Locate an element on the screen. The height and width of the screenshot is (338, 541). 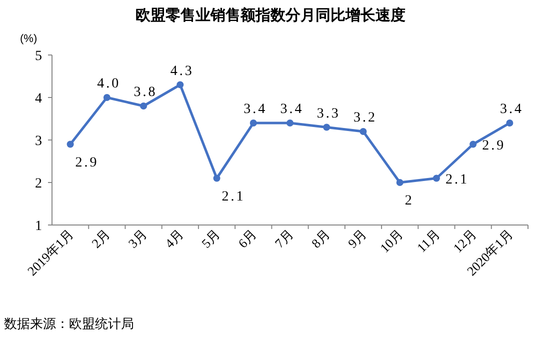
x-tick-label: 12月 is located at coordinates (465, 241).